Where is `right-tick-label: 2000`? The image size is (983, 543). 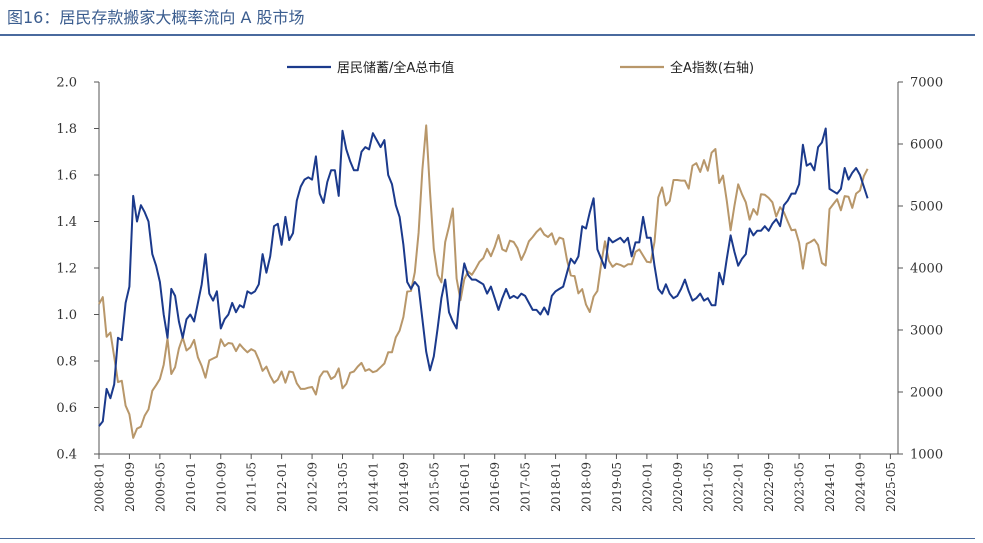
right-tick-label: 2000 is located at coordinates (926, 393).